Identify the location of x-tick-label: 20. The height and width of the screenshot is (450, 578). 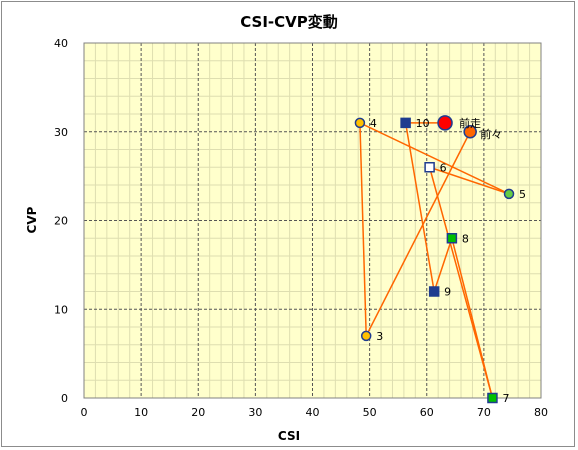
(198, 412).